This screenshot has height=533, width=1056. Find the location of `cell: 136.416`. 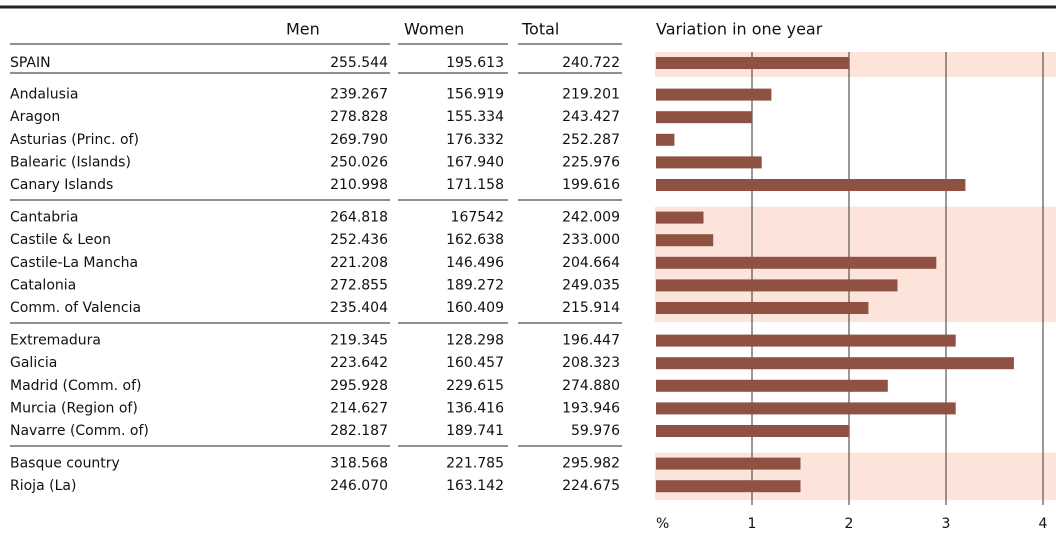

cell: 136.416 is located at coordinates (475, 408).